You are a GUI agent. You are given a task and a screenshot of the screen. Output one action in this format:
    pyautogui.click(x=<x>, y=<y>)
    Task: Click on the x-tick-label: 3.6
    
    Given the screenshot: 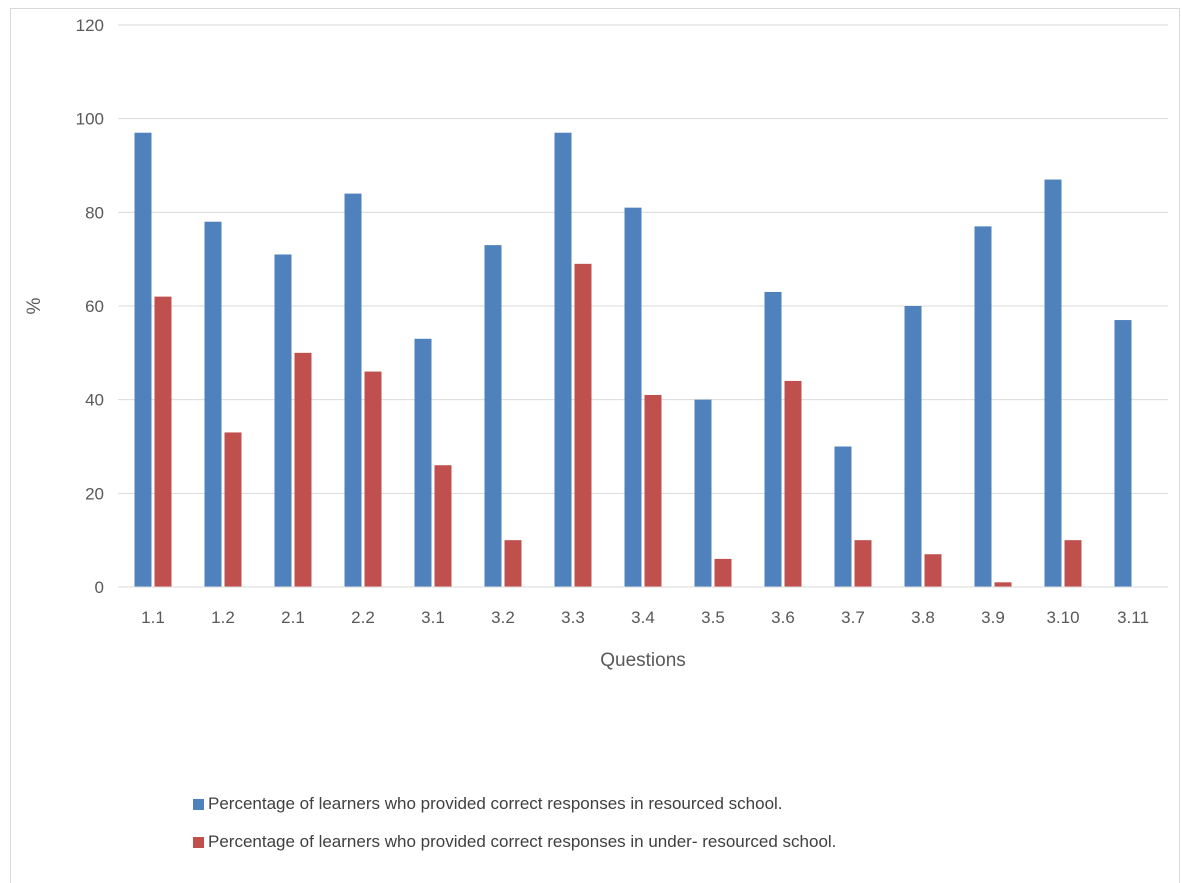 What is the action you would take?
    pyautogui.click(x=783, y=617)
    